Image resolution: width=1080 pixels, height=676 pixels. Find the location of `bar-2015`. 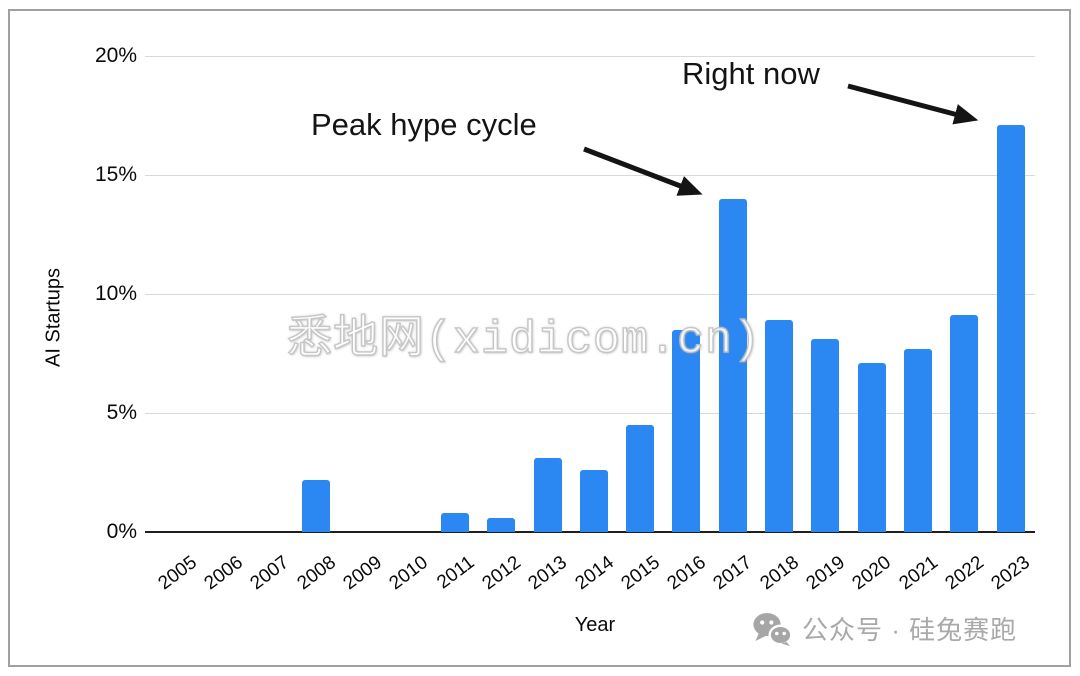

bar-2015 is located at coordinates (640, 478).